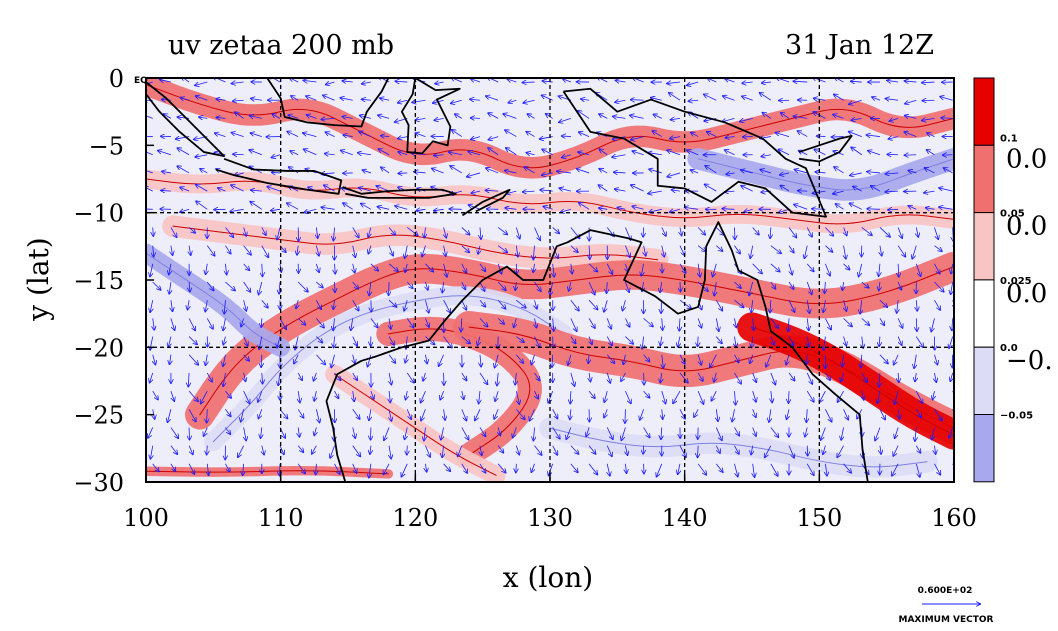 The image size is (1058, 631). Describe the element at coordinates (430, 116) in the screenshot. I see `coastline-sulawesi` at that location.